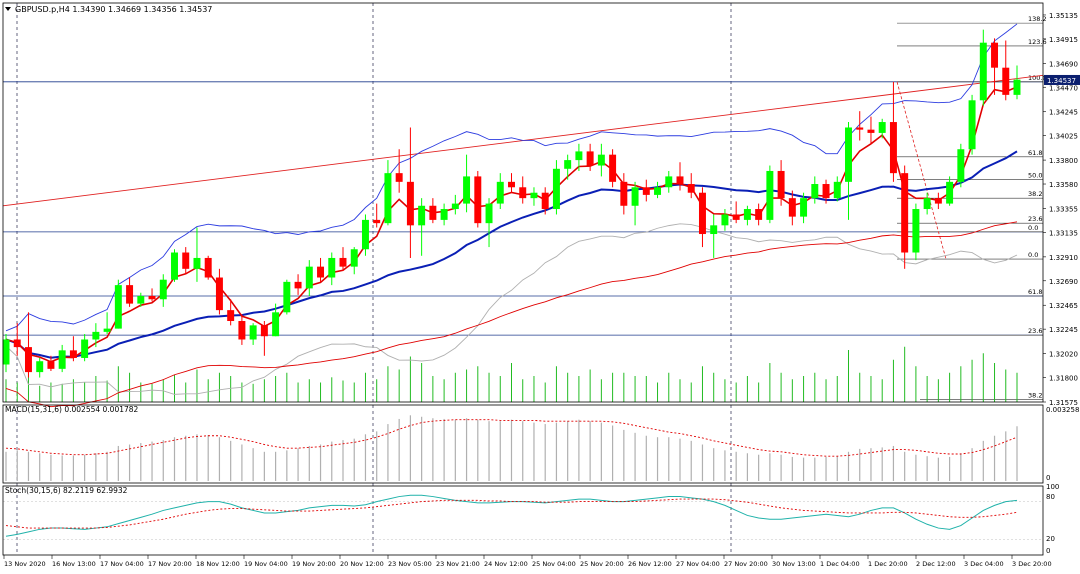  I want to click on macd-signal-line, so click(511, 438).